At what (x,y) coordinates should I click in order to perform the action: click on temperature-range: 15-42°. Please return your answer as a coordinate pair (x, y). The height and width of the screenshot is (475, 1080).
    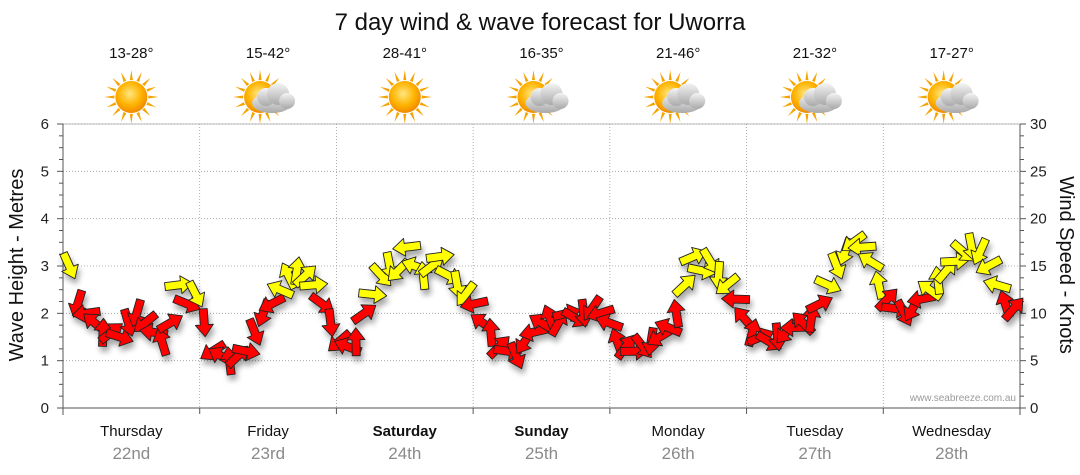
    Looking at the image, I should click on (268, 53).